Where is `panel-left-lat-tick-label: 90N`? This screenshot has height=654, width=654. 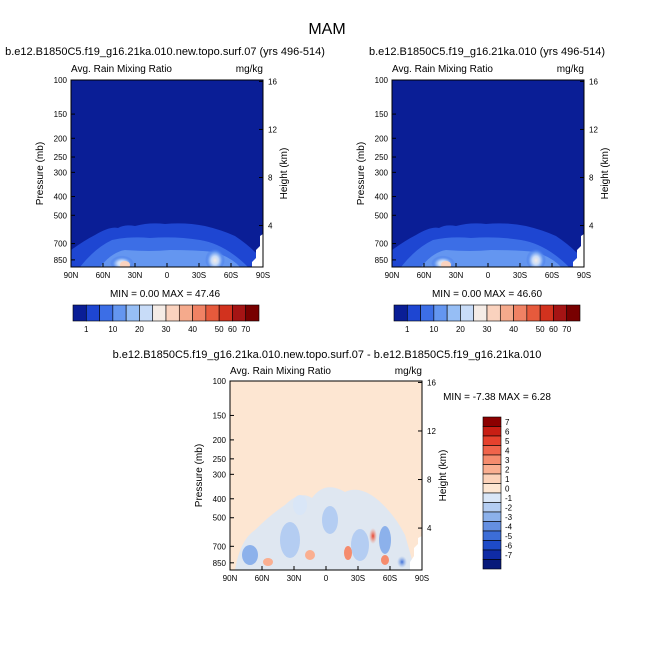 panel-left-lat-tick-label: 90N is located at coordinates (71, 275).